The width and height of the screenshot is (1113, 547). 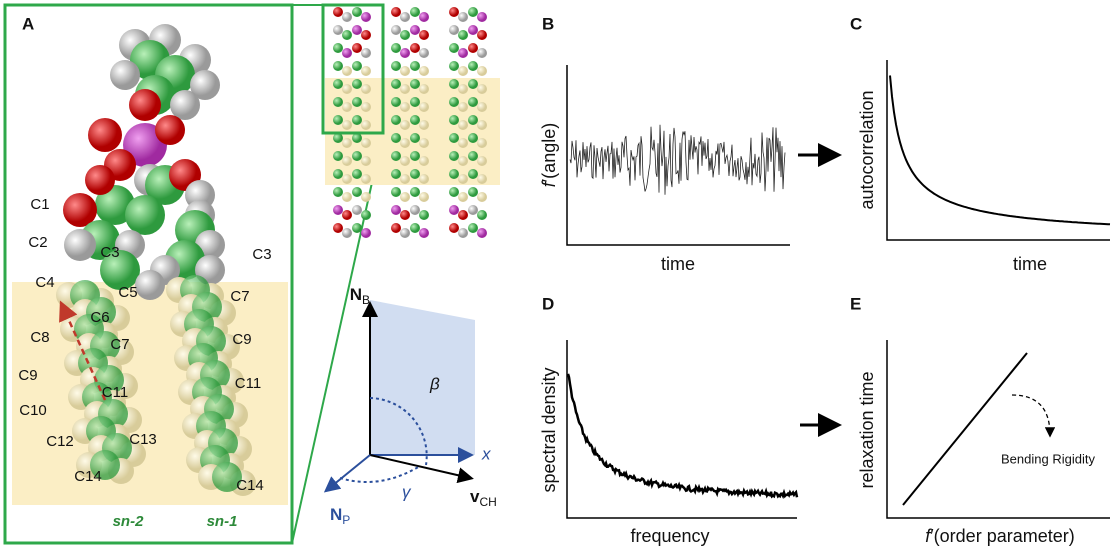 I want to click on carbon-label: C3, so click(x=261, y=254).